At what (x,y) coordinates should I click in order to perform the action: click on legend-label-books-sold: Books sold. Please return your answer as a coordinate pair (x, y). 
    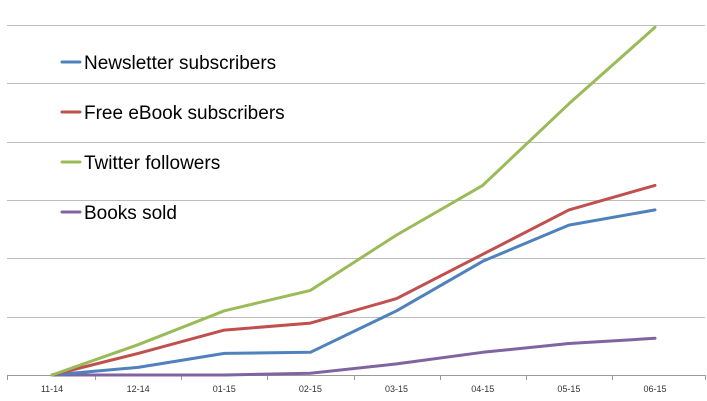
    Looking at the image, I should click on (130, 213).